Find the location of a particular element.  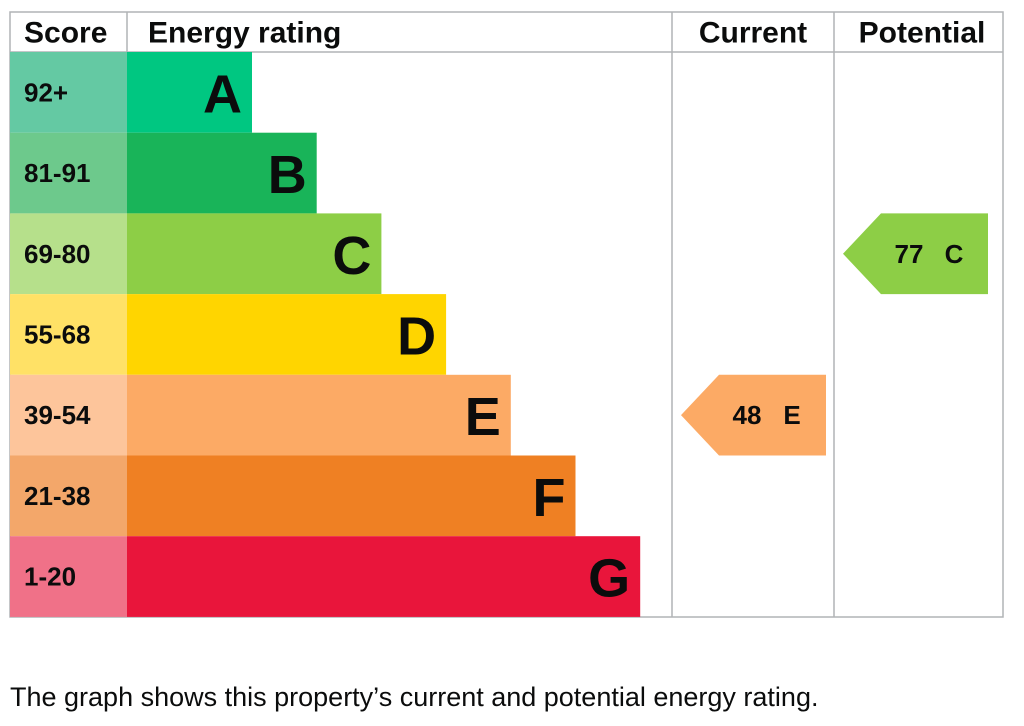

current-arrow is located at coordinates (753, 415).